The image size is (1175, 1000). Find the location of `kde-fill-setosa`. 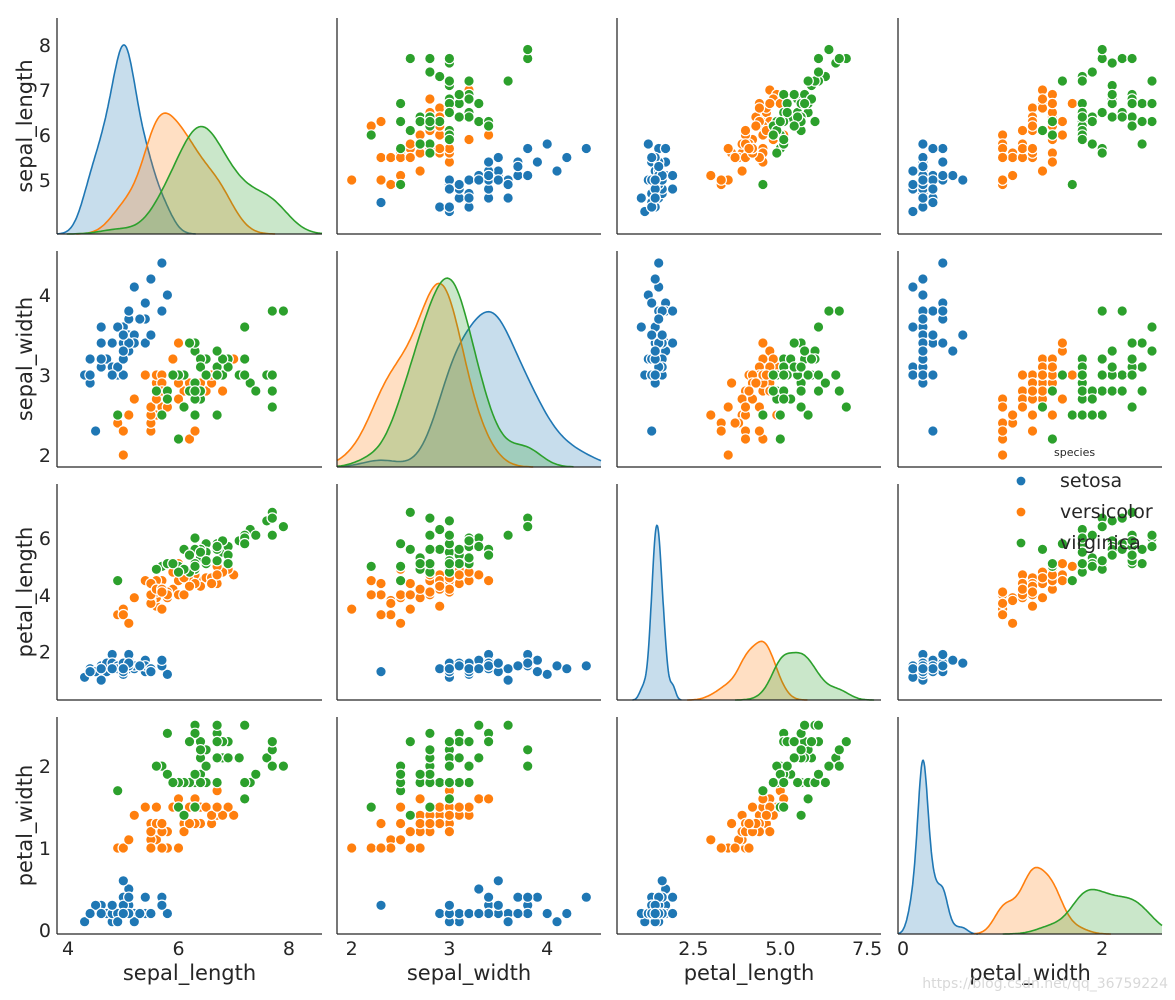

kde-fill-setosa is located at coordinates (657, 612).